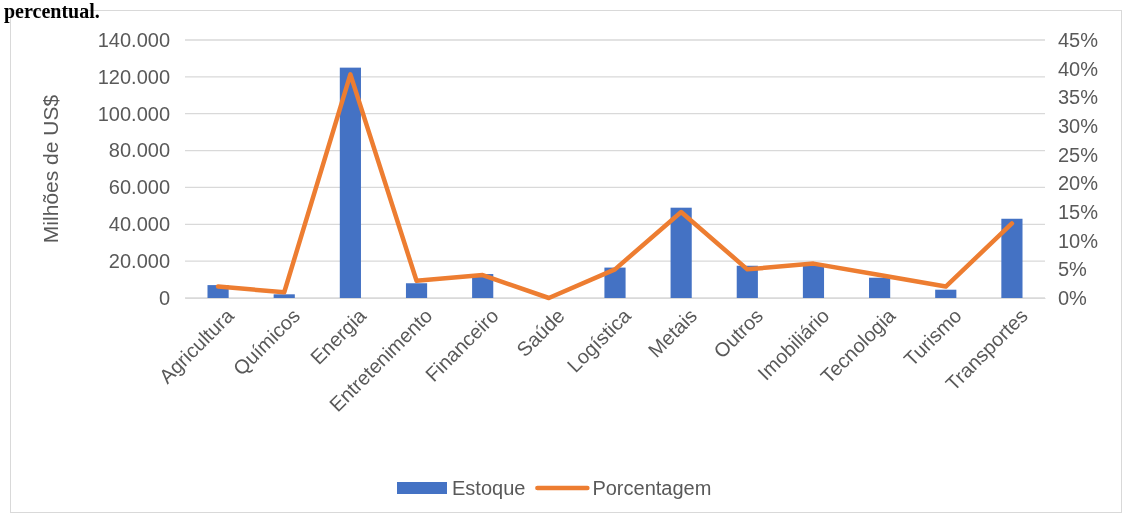 This screenshot has height=514, width=1123. Describe the element at coordinates (139, 261) in the screenshot. I see `y-tick-label: 20.000` at that location.